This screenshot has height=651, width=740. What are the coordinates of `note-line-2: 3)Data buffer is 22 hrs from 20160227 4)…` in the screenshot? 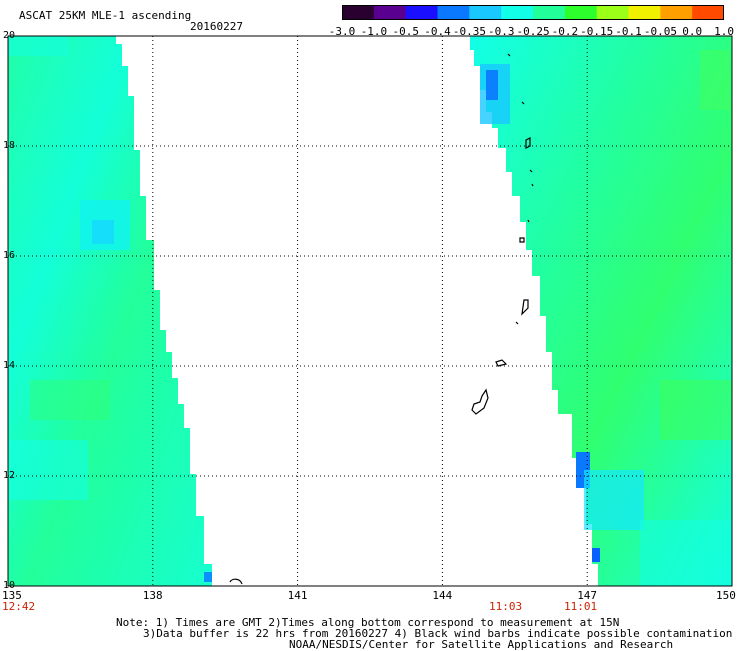 It's located at (438, 633).